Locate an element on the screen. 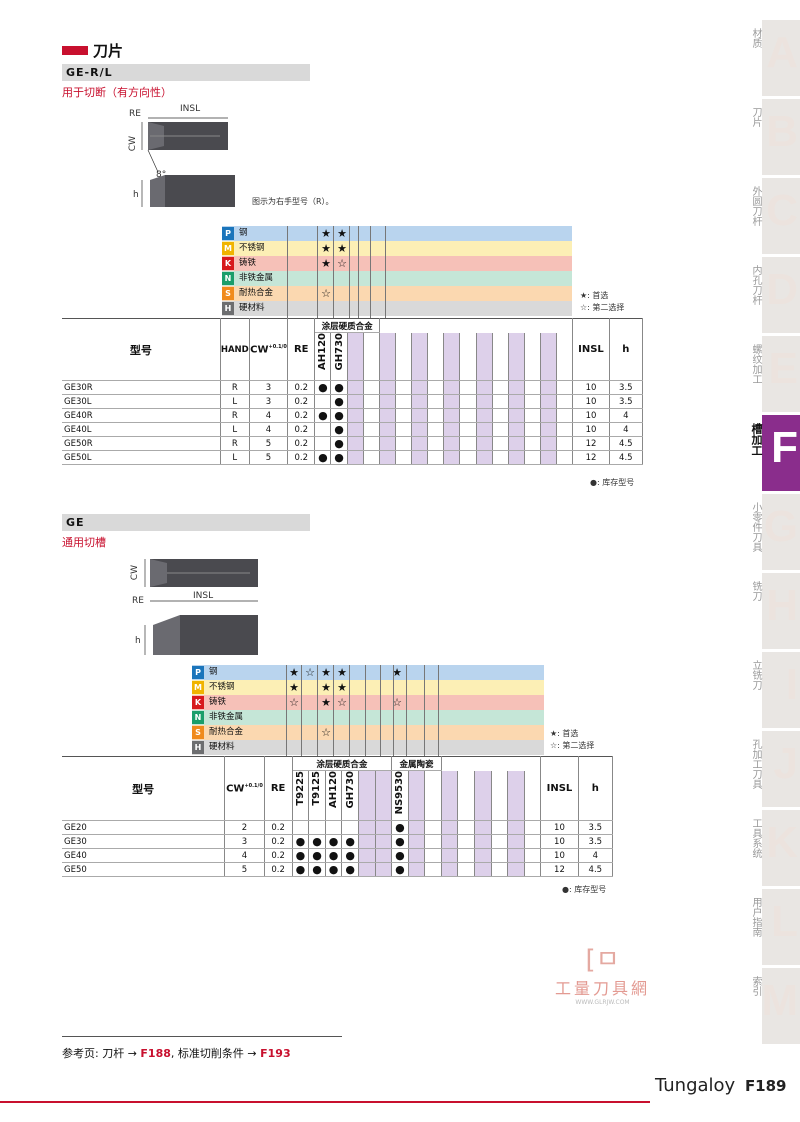 The height and width of the screenshot is (1122, 800). model-cell: GE50R is located at coordinates (141, 443).